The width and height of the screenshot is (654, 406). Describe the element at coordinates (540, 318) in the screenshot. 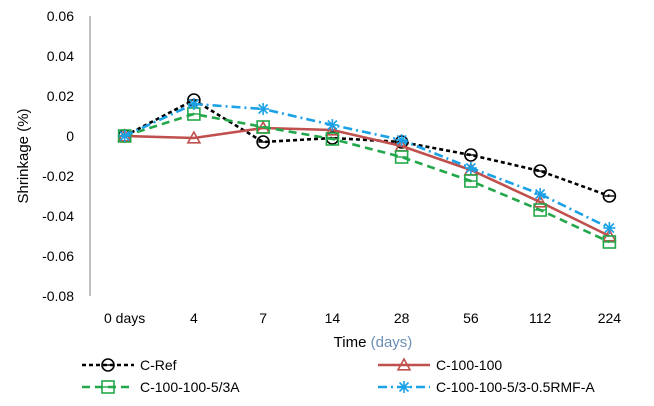

I see `x-tick-label: 112` at that location.